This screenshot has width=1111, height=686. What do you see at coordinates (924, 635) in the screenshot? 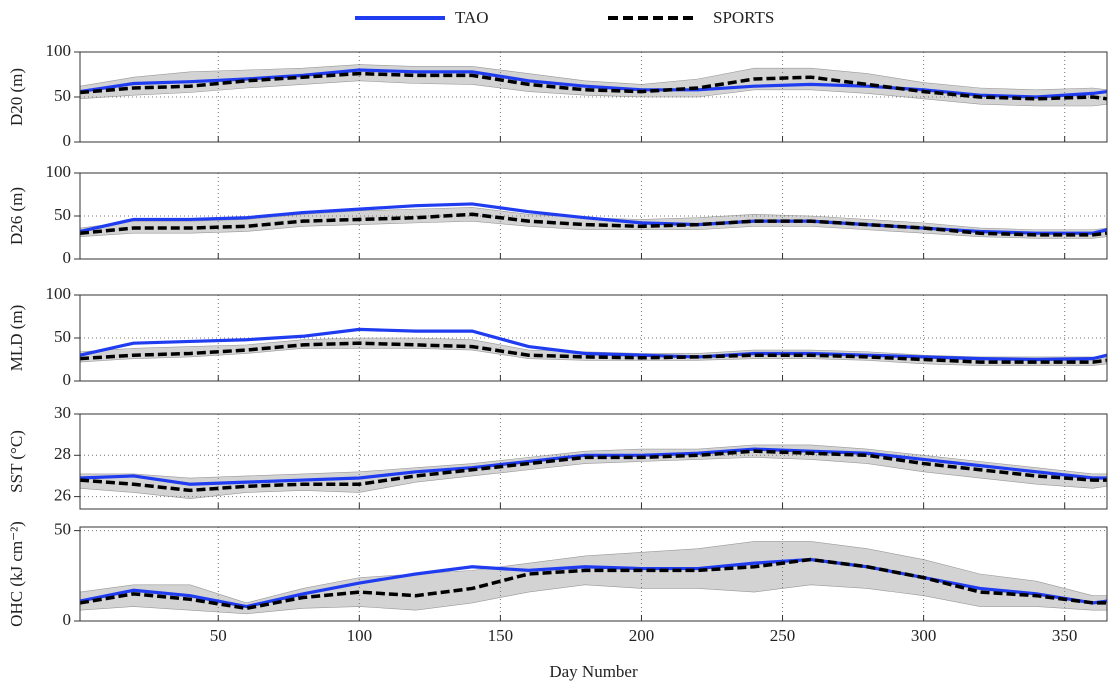
I see `x-tick-label: 300` at bounding box center [924, 635].